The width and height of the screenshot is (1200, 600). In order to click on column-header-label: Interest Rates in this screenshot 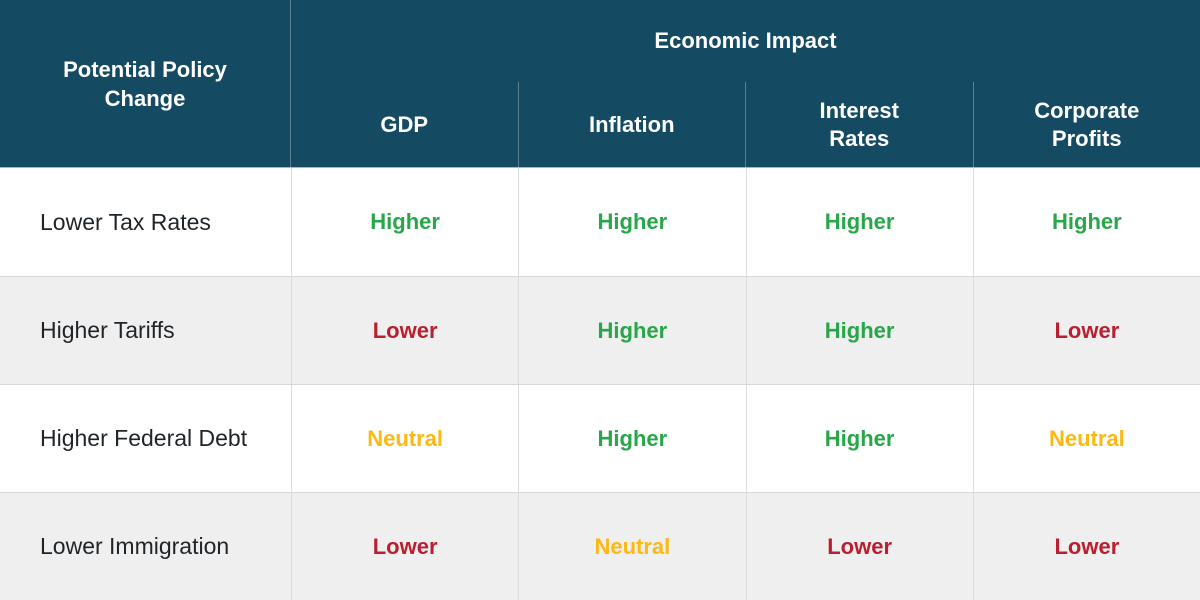, I will do `click(859, 124)`.